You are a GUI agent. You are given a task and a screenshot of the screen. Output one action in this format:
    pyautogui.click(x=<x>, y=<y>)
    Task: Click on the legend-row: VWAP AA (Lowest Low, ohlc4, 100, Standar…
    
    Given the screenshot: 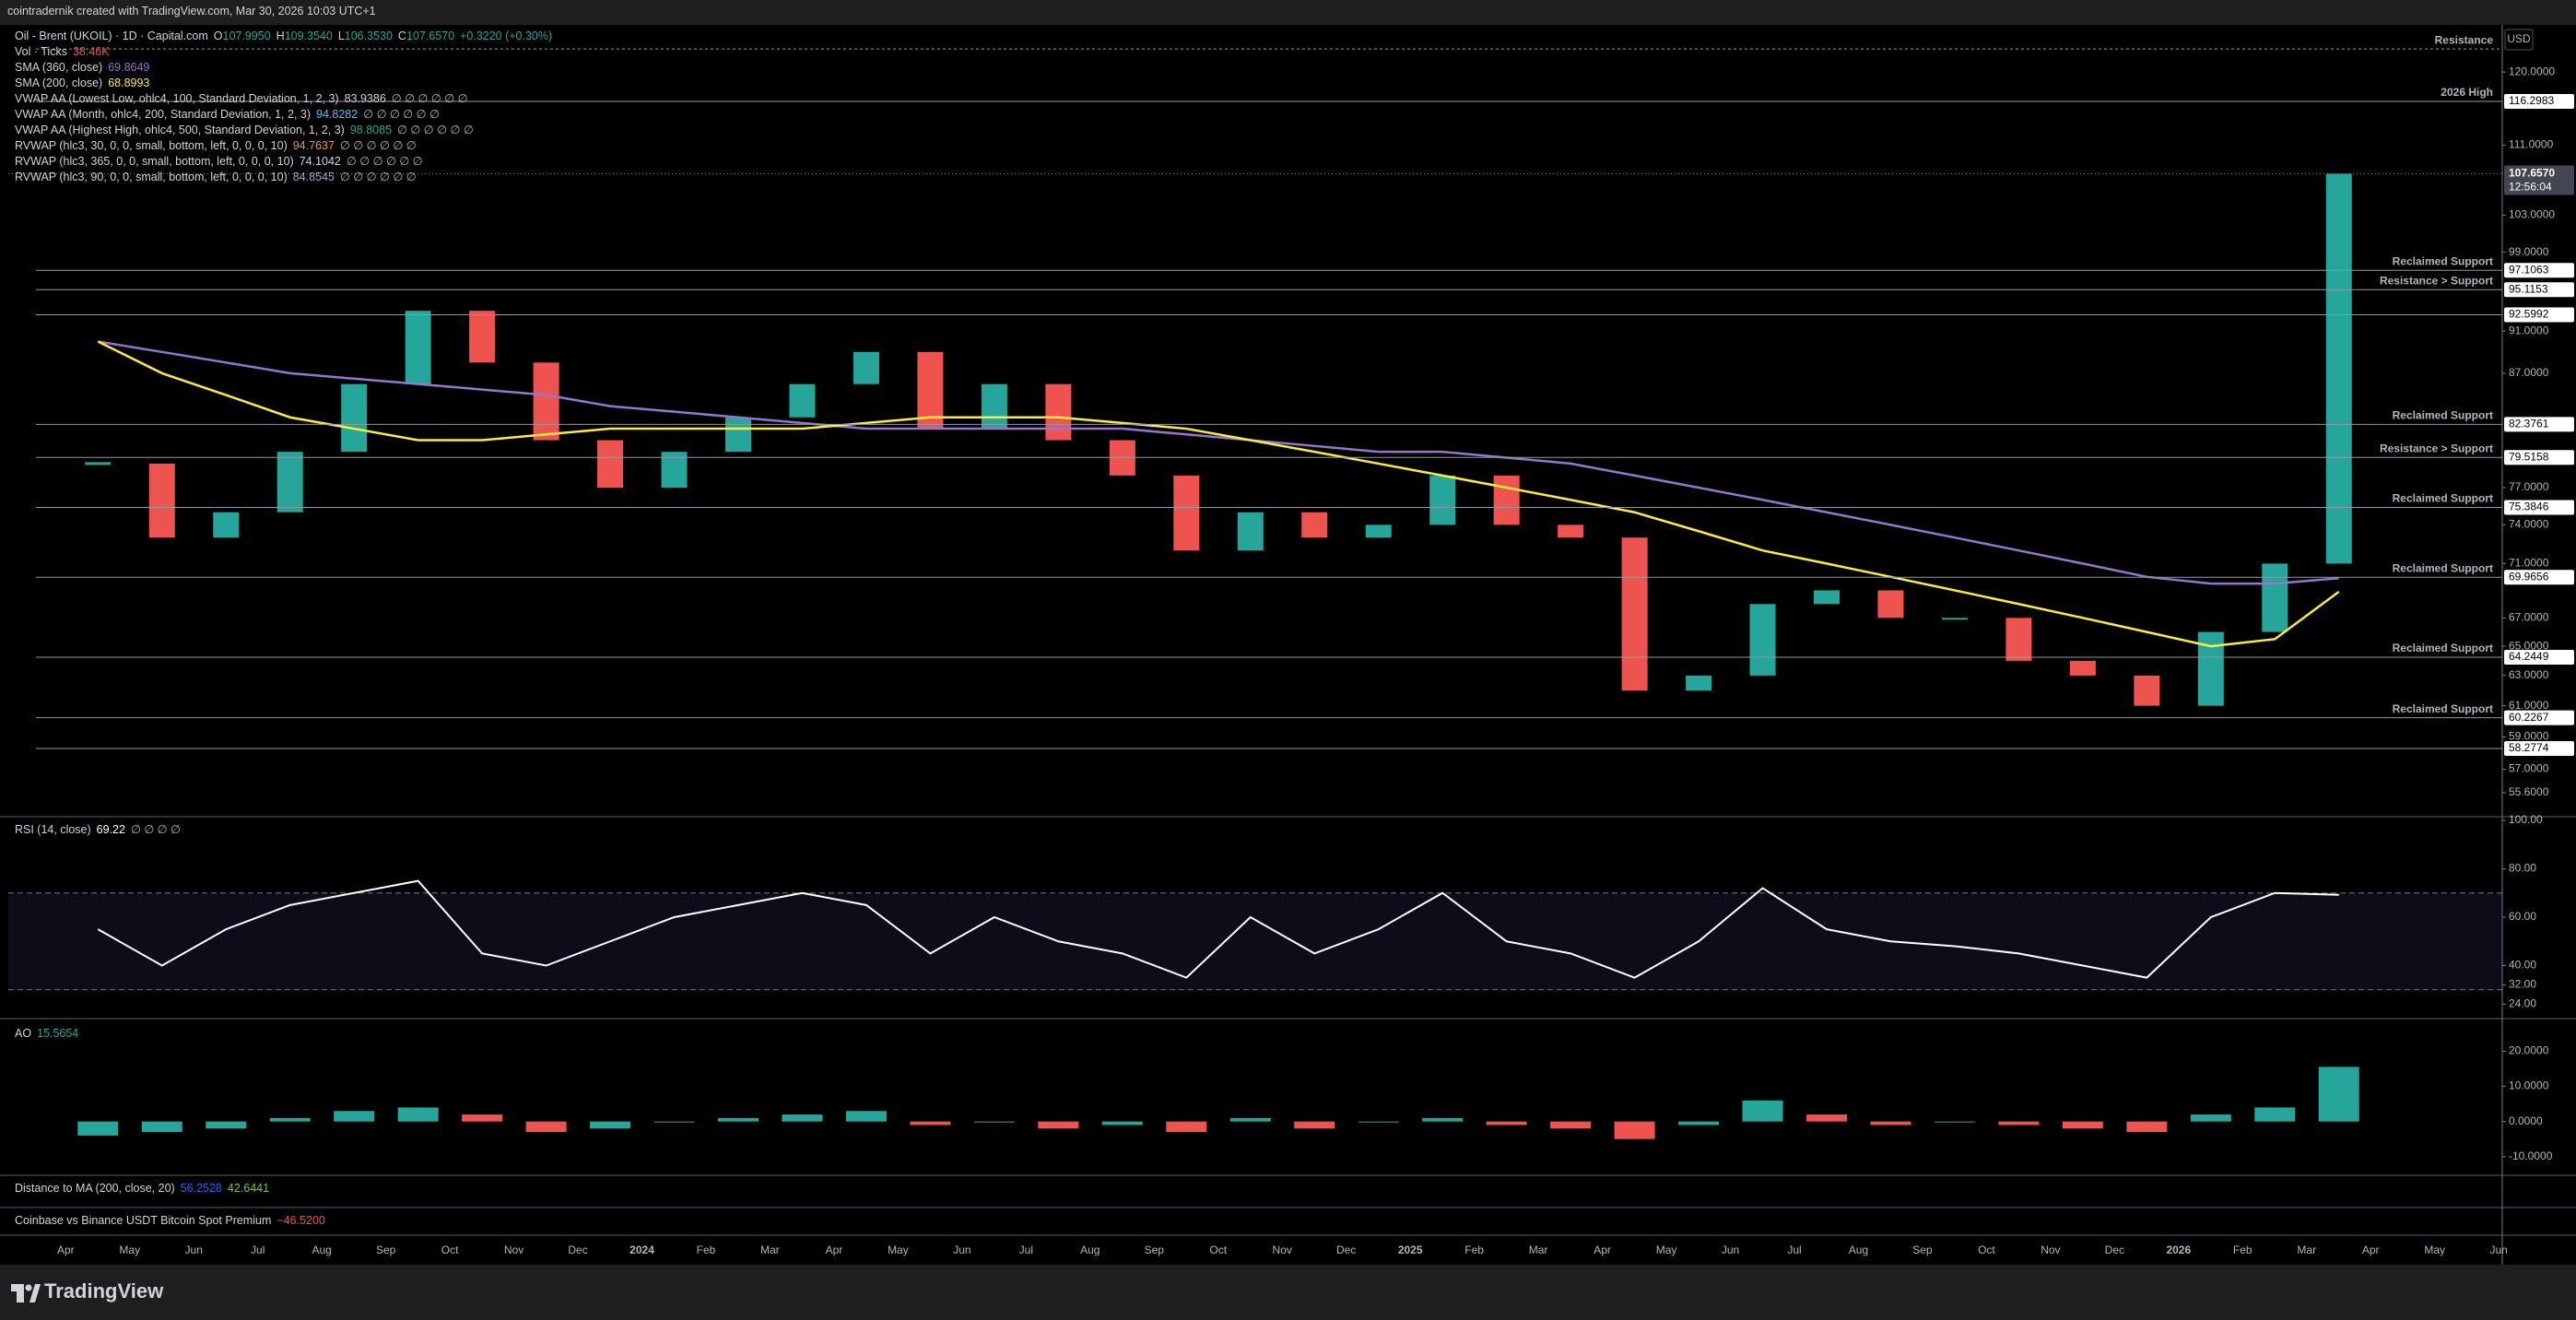 What is the action you would take?
    pyautogui.click(x=286, y=99)
    